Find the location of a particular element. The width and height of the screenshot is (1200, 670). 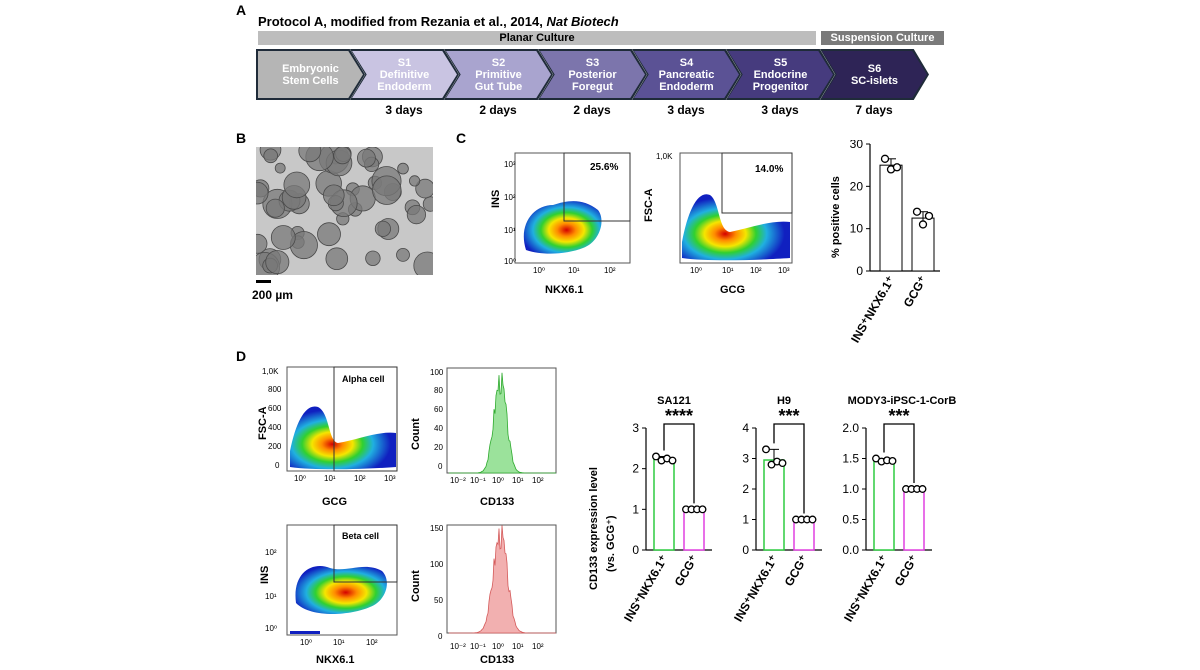

y-tick-label: 3 is located at coordinates (635, 428).